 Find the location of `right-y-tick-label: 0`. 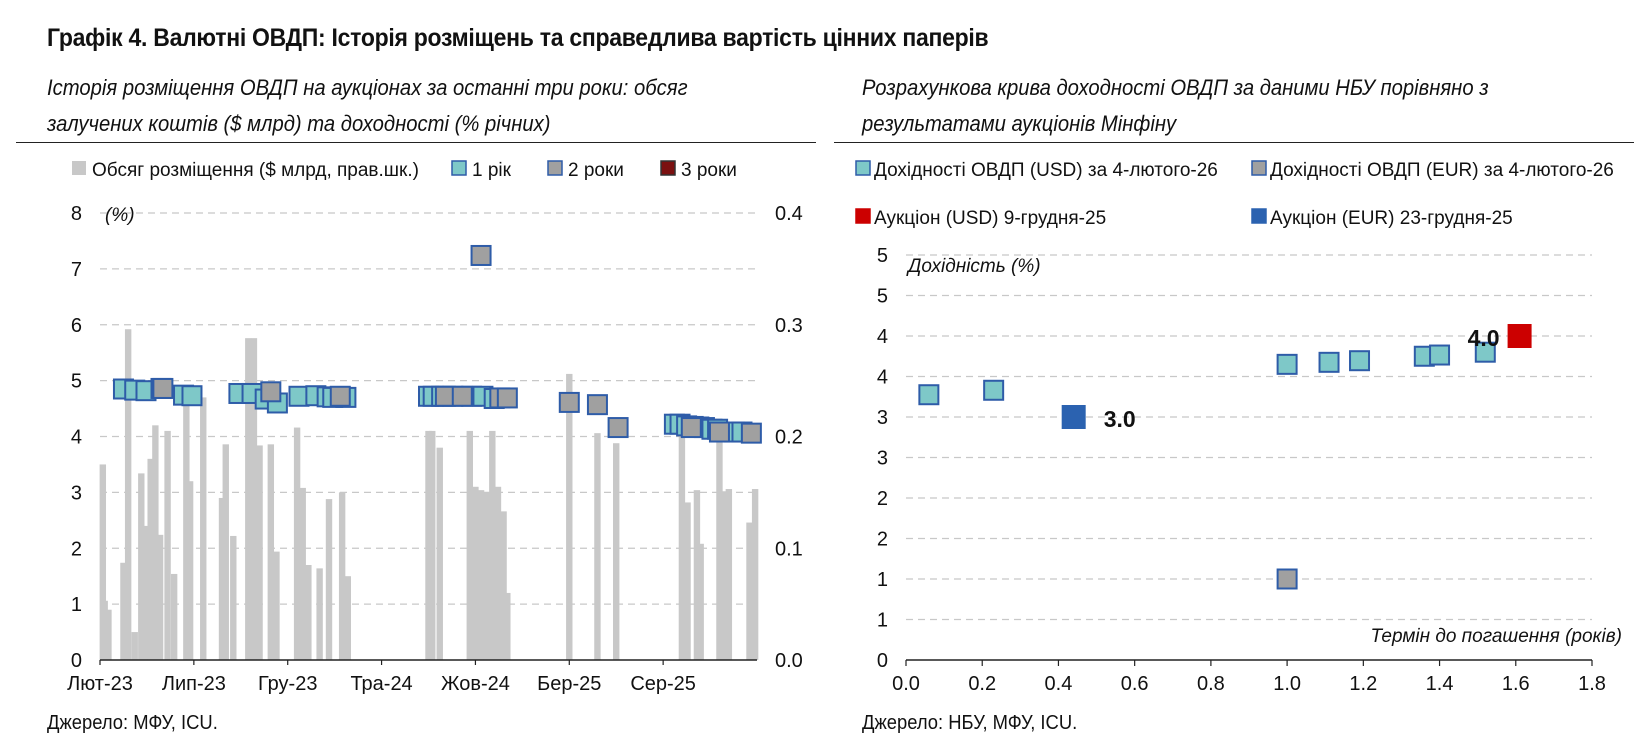

right-y-tick-label: 0 is located at coordinates (882, 661).